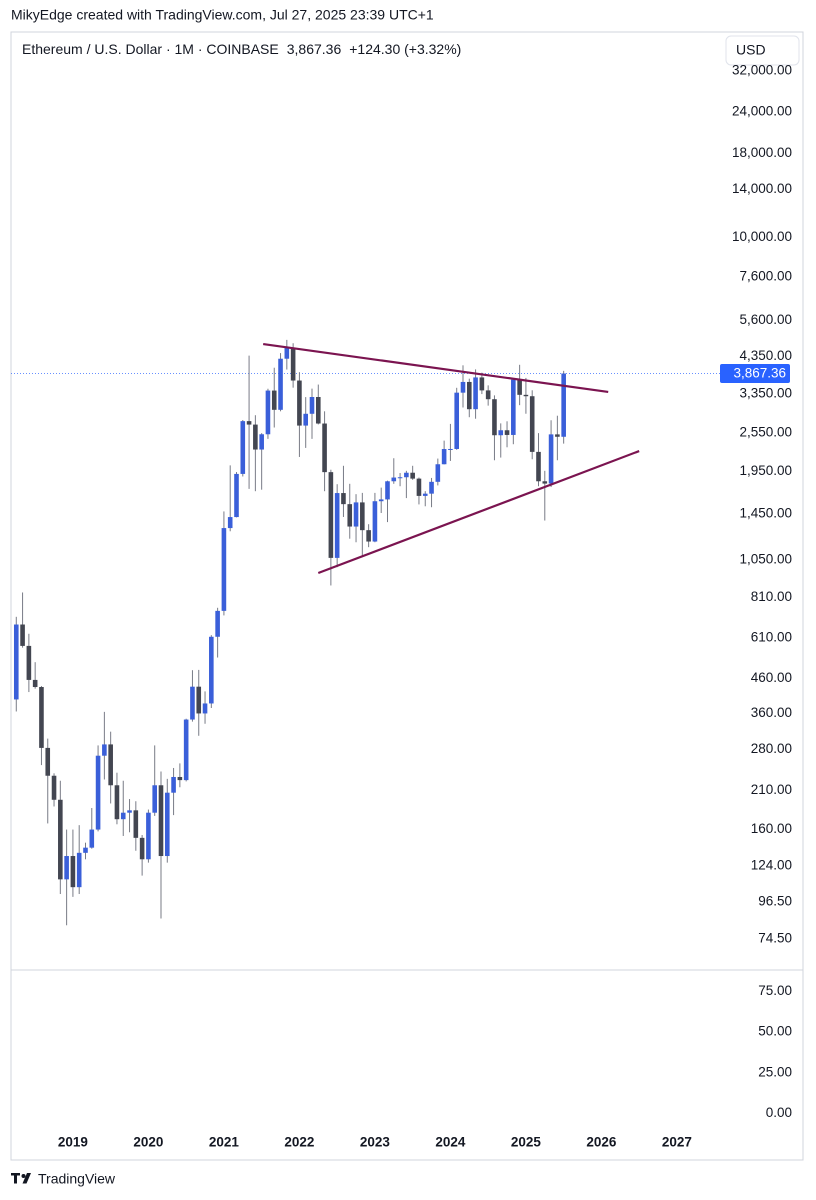 The height and width of the screenshot is (1200, 816). What do you see at coordinates (771, 828) in the screenshot?
I see `y-tick-label: 160.00` at bounding box center [771, 828].